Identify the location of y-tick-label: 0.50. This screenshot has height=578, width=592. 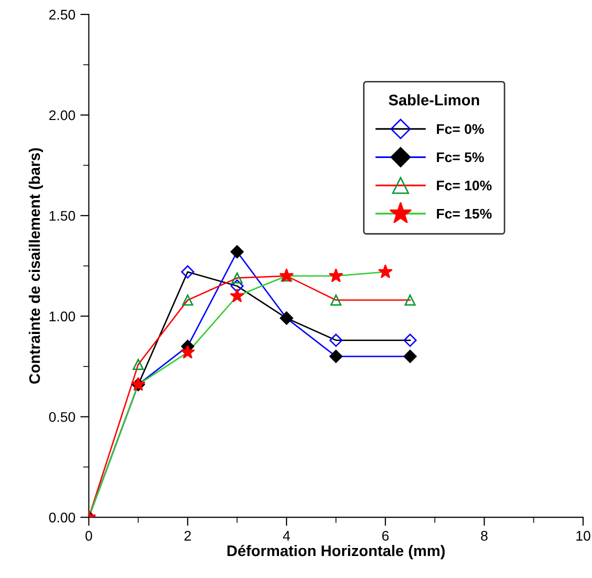
(62, 417).